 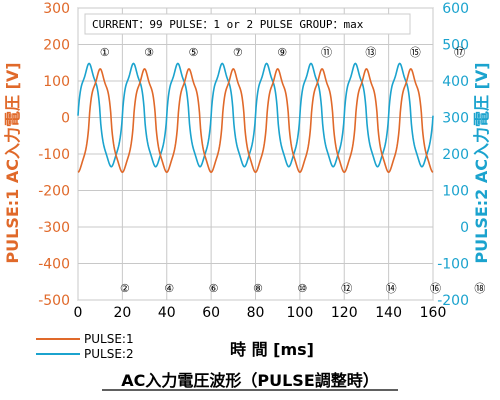 I want to click on peak-marker: ⑰, so click(x=459, y=52).